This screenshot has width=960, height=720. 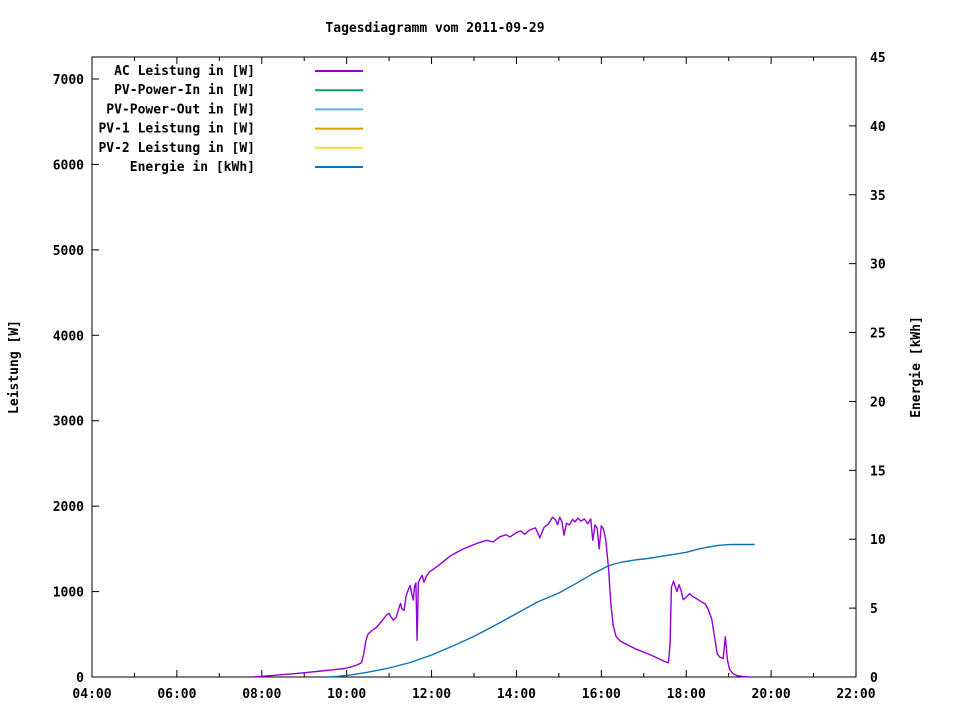 I want to click on x-tick-label: 12:00, so click(x=431, y=694).